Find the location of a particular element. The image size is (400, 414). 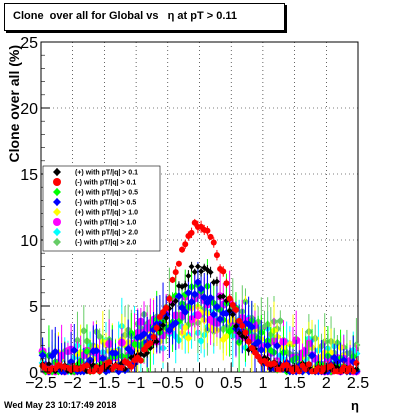

y-tick-label: 25 is located at coordinates (29, 43).